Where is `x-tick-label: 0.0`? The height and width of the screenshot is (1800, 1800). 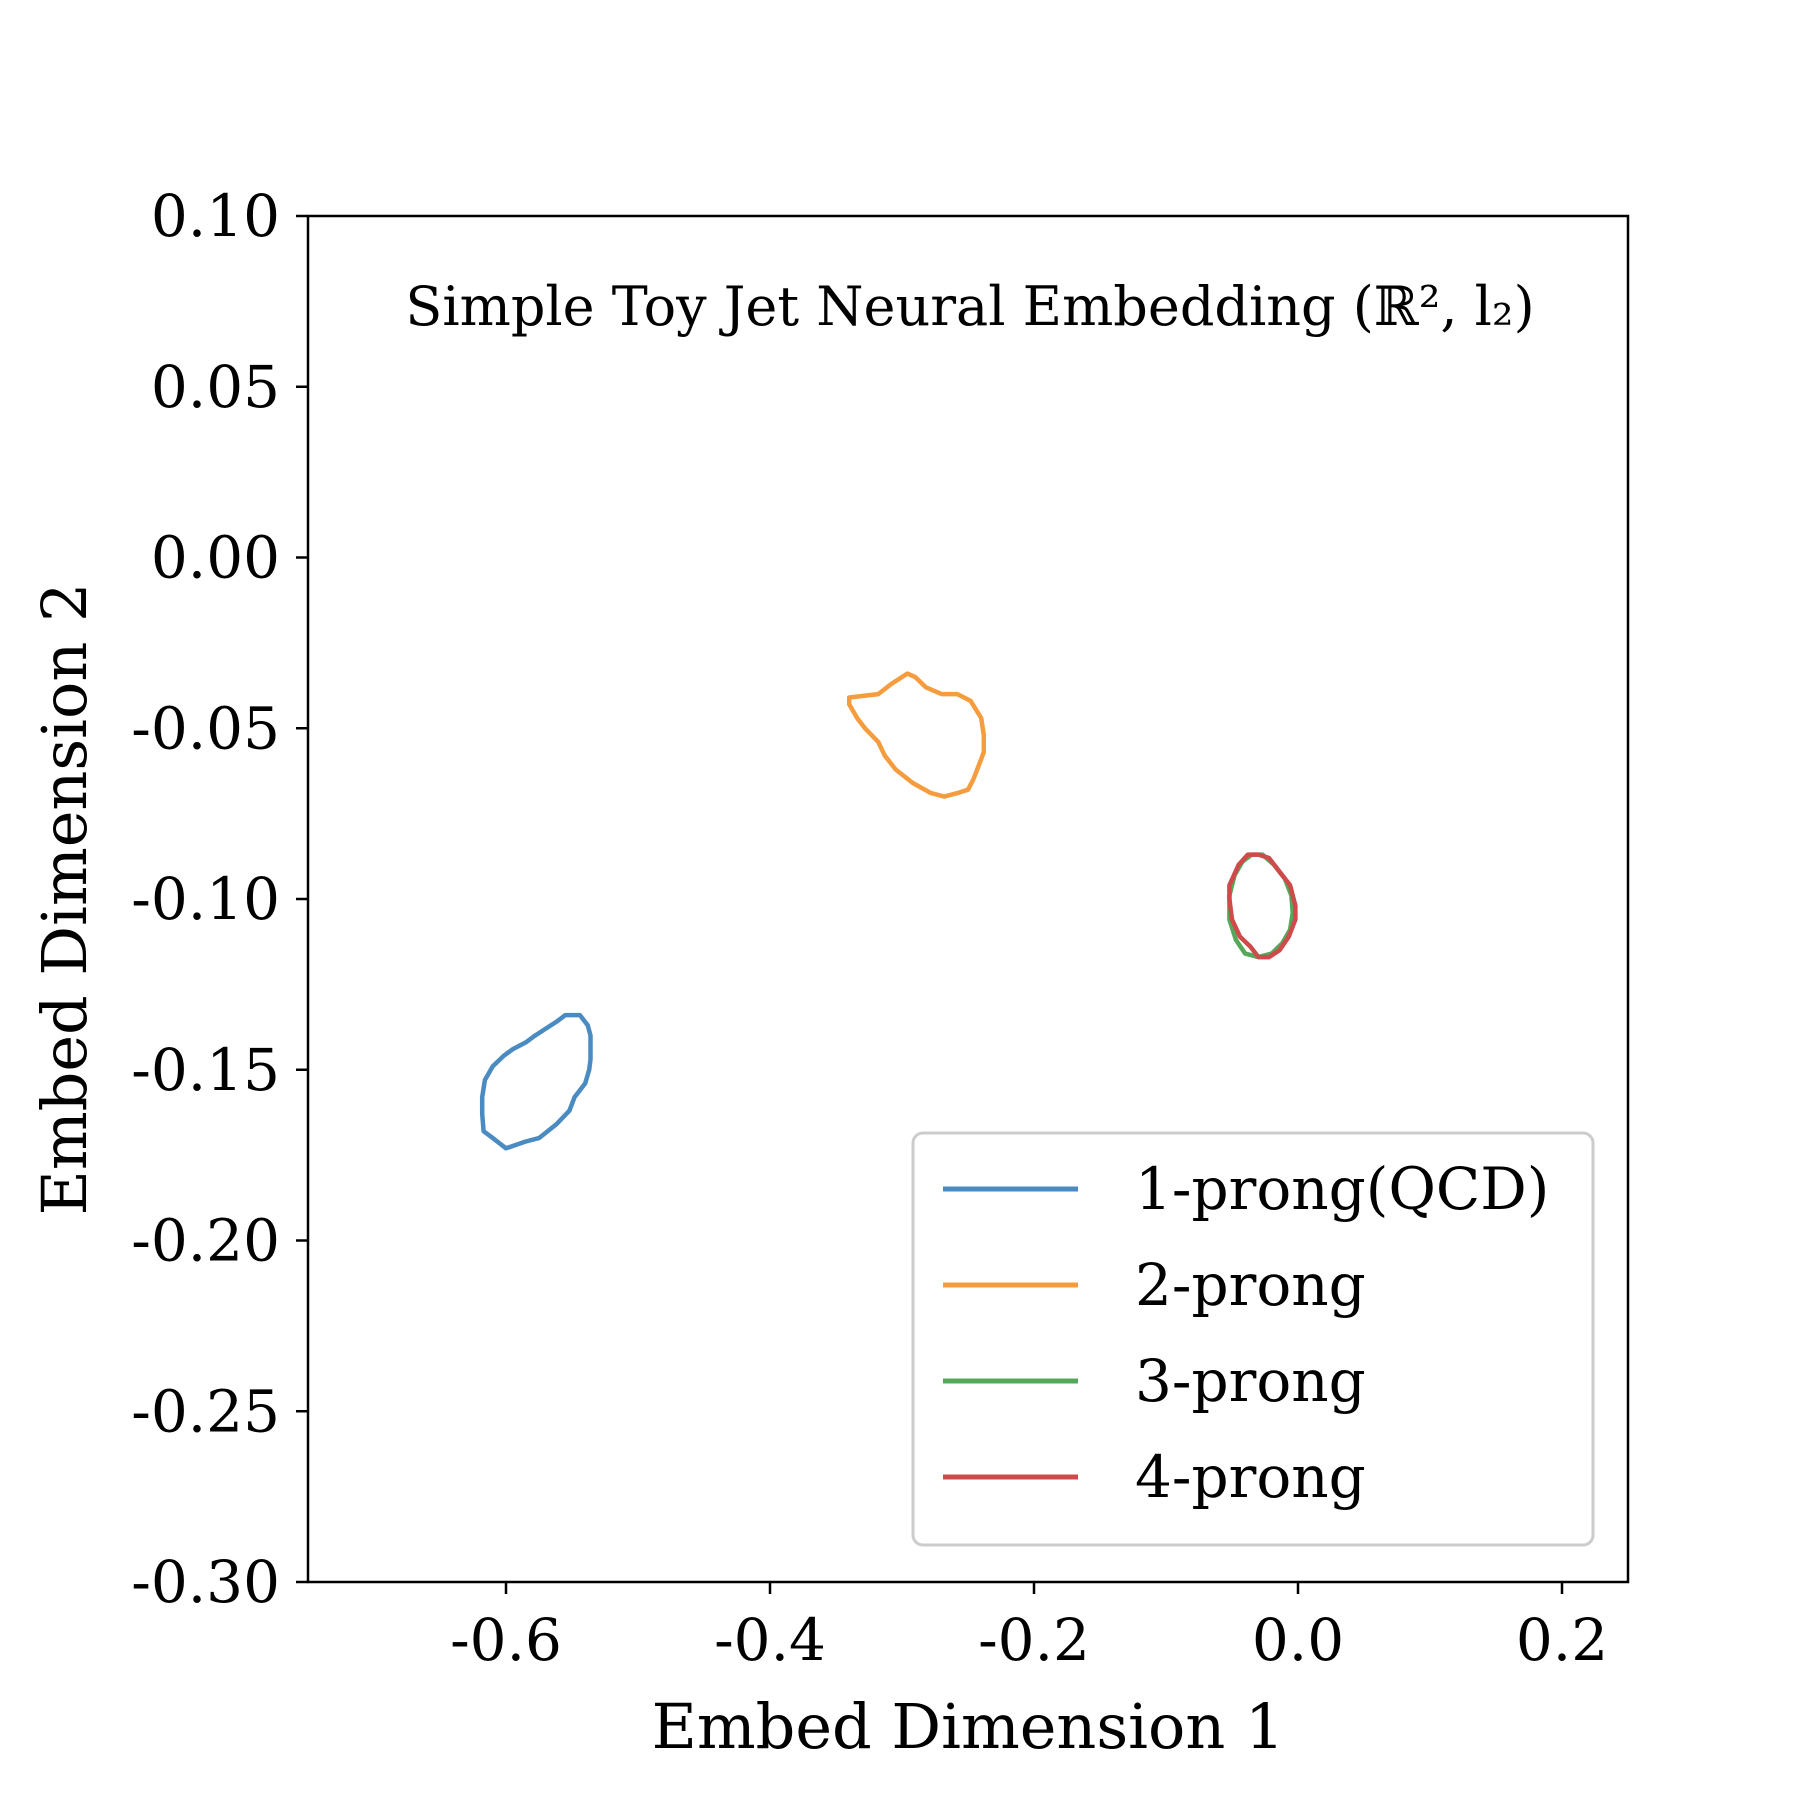 x-tick-label: 0.0 is located at coordinates (1298, 1640).